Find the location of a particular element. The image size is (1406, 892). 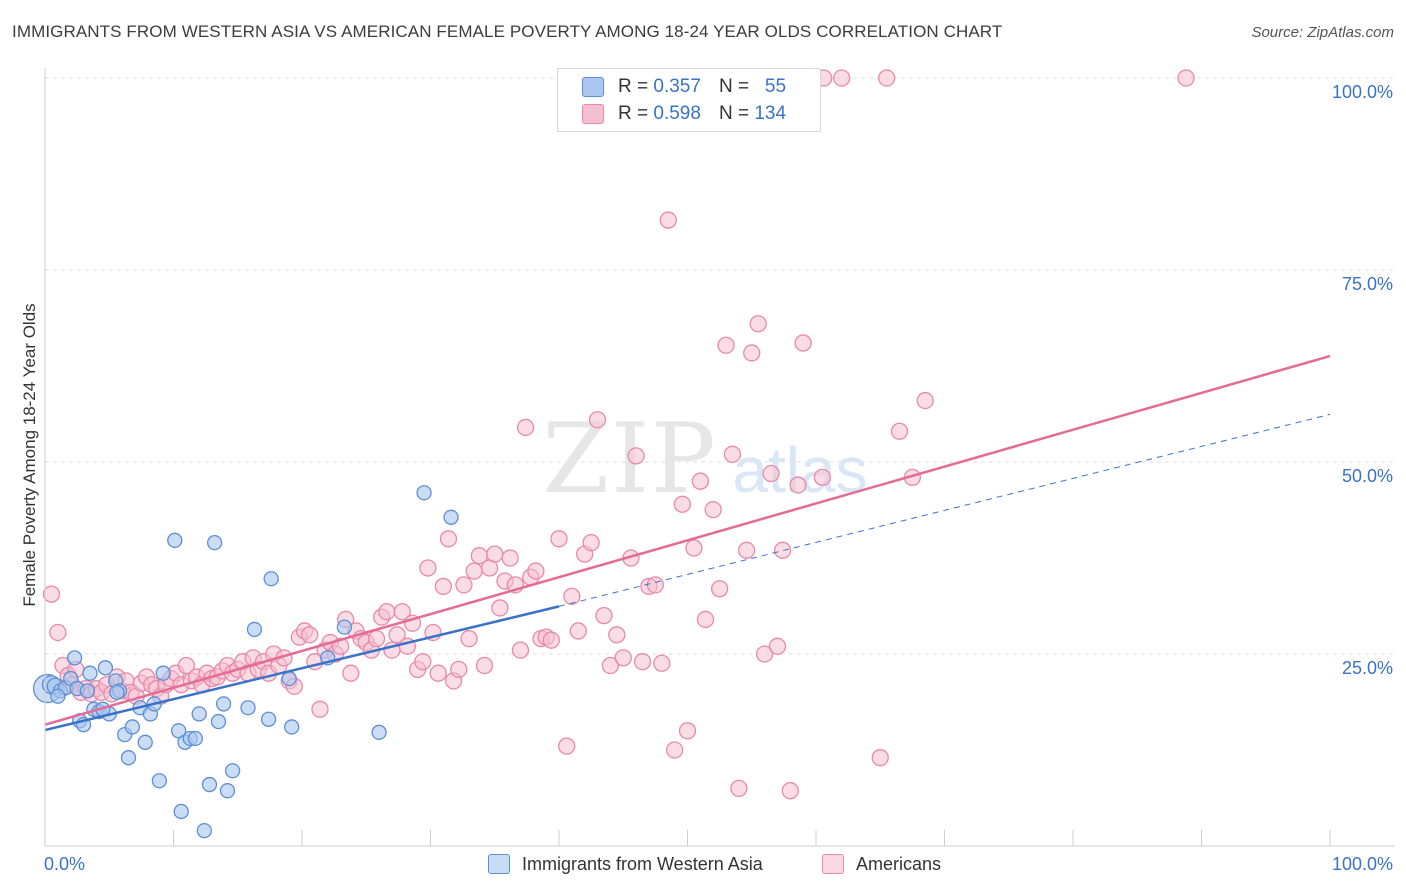

western-asia-points is located at coordinates (245, 662).